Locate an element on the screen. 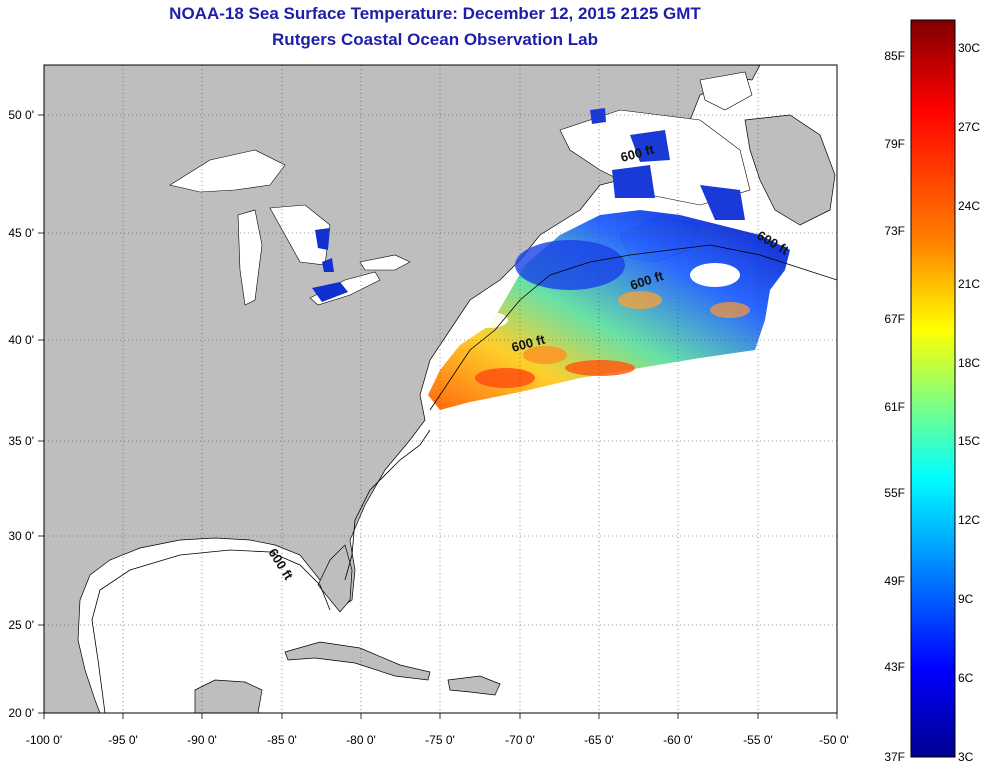 The height and width of the screenshot is (770, 984). lat-tick-label: 35 0' is located at coordinates (21, 441).